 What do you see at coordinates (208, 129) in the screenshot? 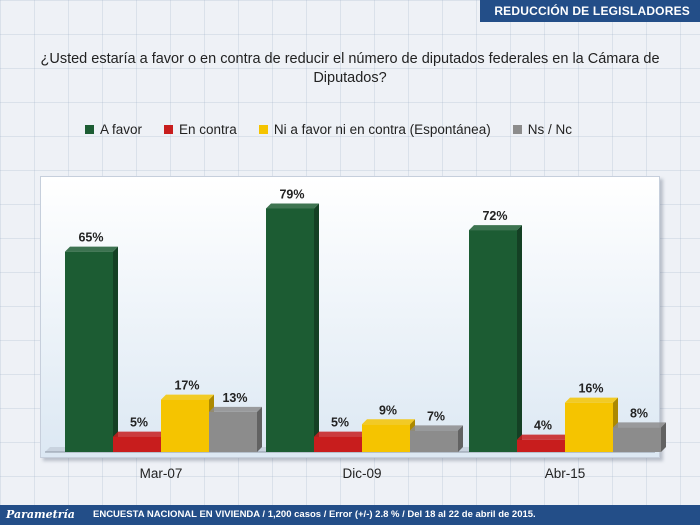
I see `legend-label: En contra` at bounding box center [208, 129].